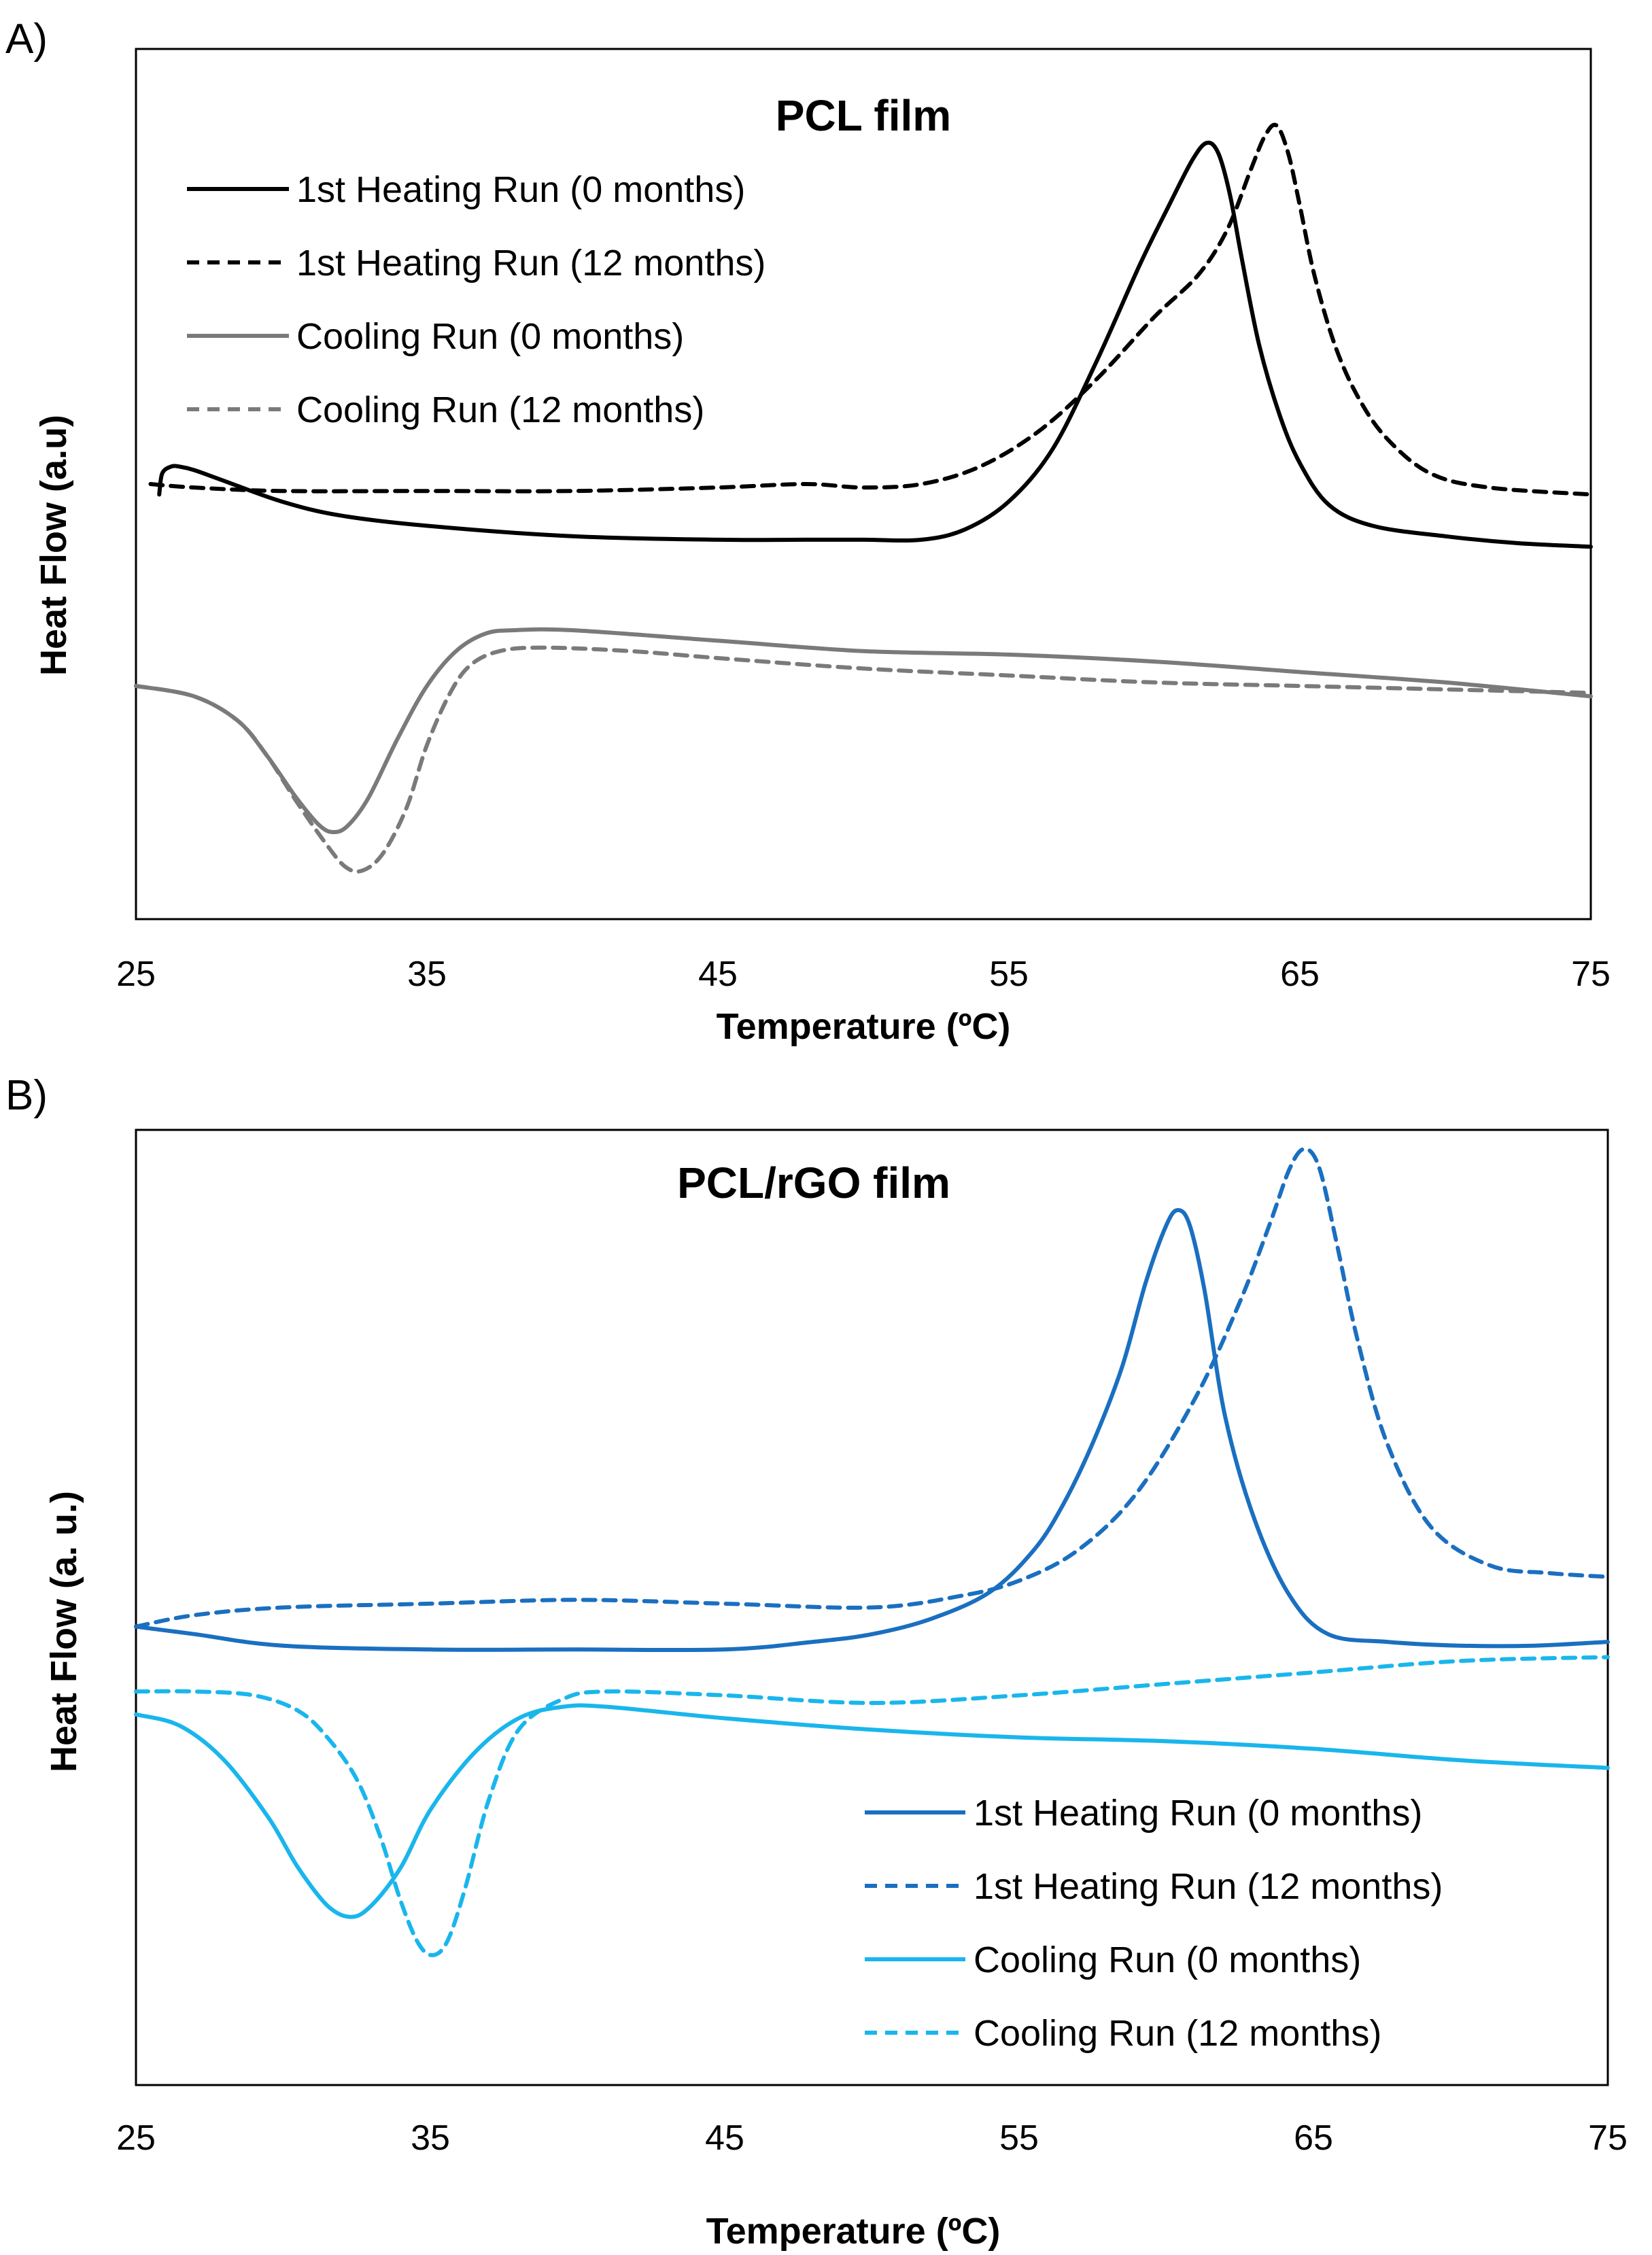  I want to click on panel-a-x-tick-label: 35, so click(427, 974).